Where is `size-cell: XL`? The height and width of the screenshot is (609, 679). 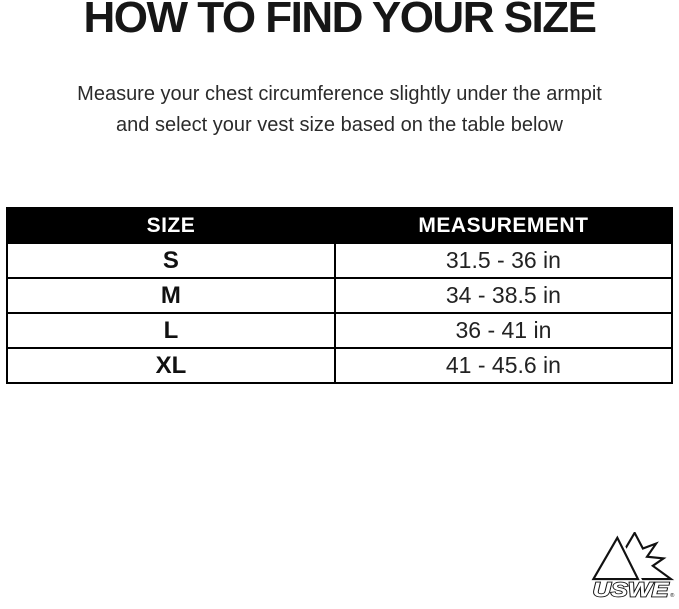
size-cell: XL is located at coordinates (171, 365).